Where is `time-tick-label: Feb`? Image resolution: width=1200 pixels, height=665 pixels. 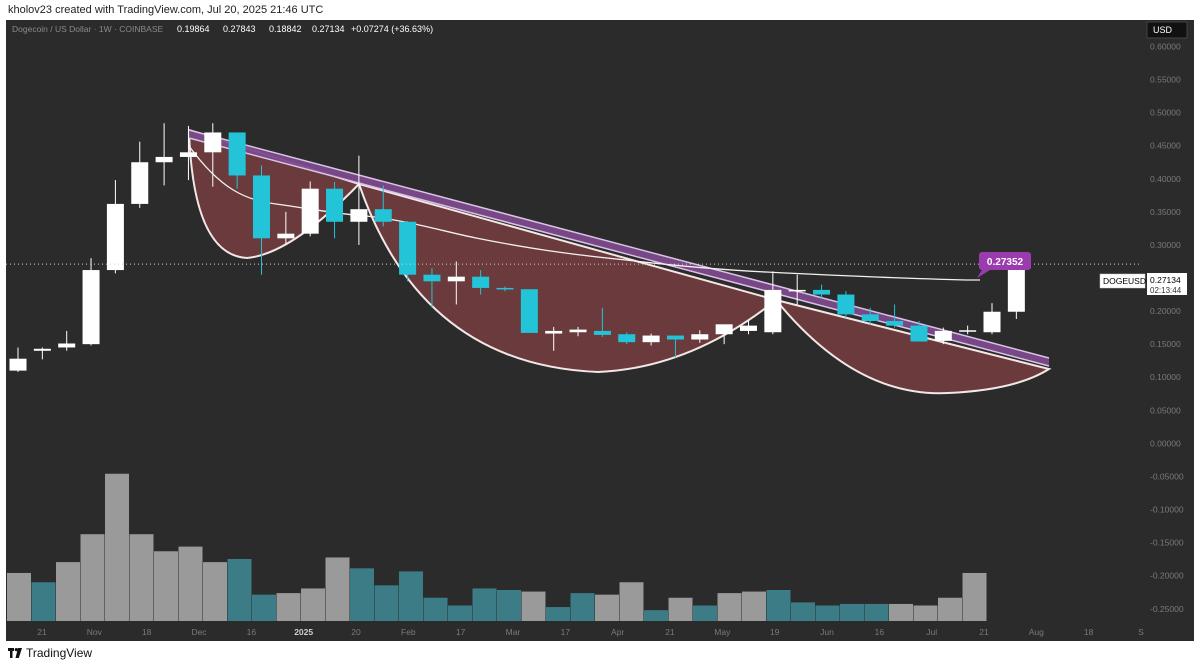
time-tick-label: Feb is located at coordinates (408, 632).